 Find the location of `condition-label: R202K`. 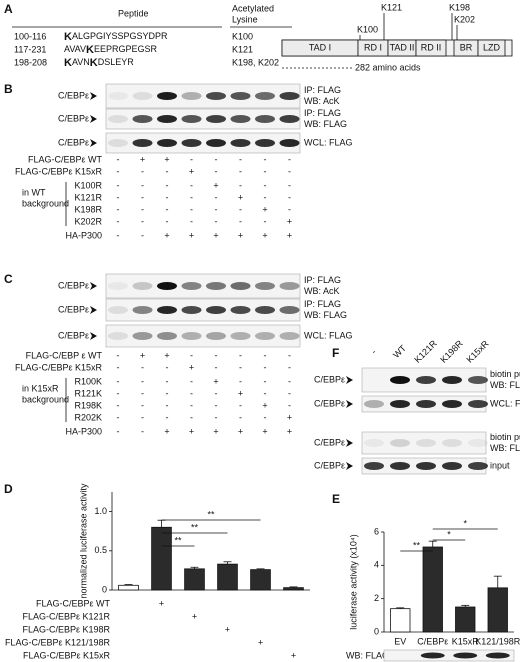

condition-label: R202K is located at coordinates (88, 417).